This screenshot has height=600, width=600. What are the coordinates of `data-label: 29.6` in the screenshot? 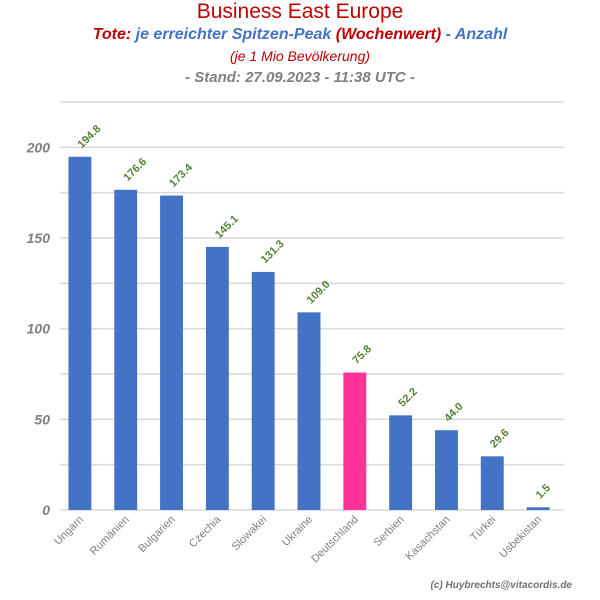 It's located at (500, 439).